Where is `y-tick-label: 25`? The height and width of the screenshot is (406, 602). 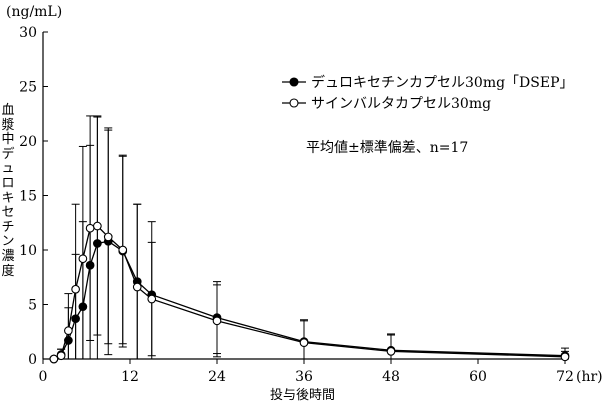 y-tick-label: 25 is located at coordinates (28, 88).